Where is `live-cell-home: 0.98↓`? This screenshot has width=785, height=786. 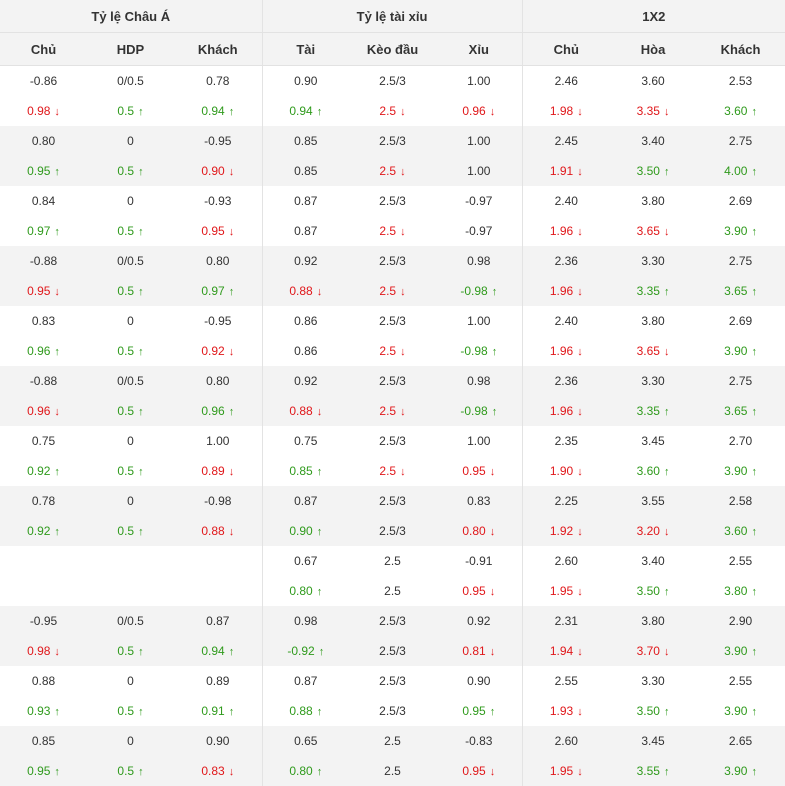
live-cell-home: 0.98↓ is located at coordinates (43, 651).